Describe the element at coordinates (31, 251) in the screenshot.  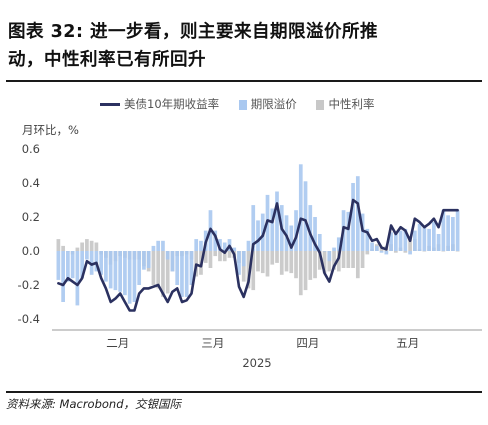
I see `y-tick-label: 0.0` at that location.